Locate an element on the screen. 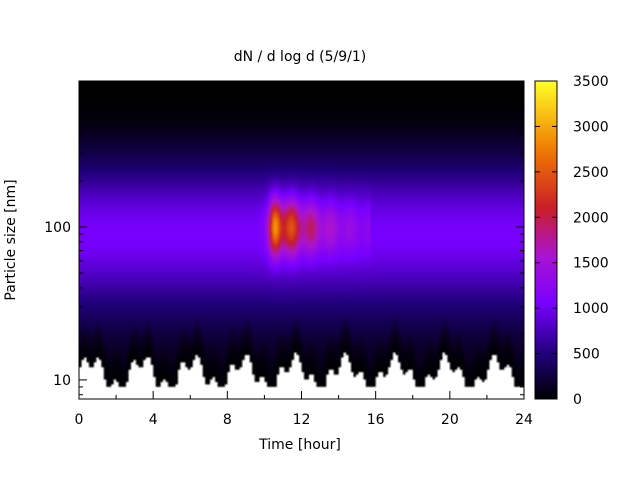 The width and height of the screenshot is (640, 480). x-tick-label: 12 is located at coordinates (302, 420).